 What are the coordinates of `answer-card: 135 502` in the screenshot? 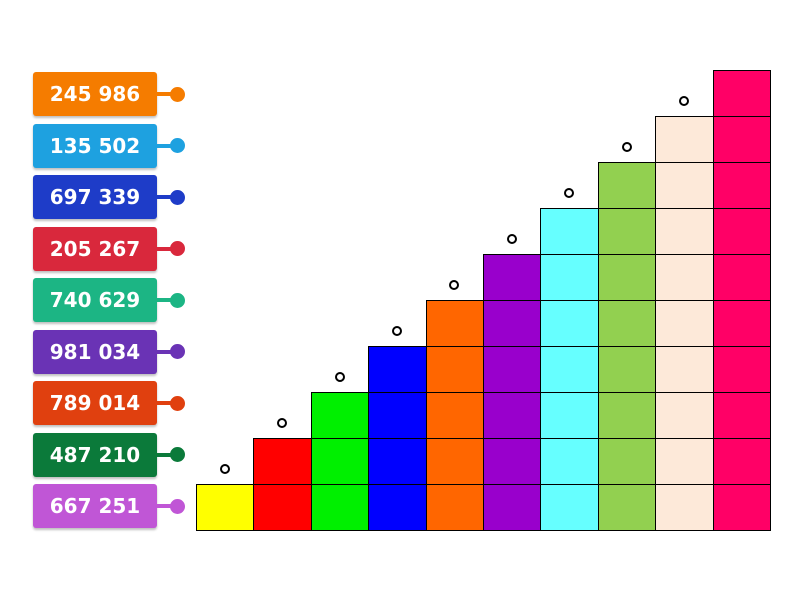 It's located at (95, 145).